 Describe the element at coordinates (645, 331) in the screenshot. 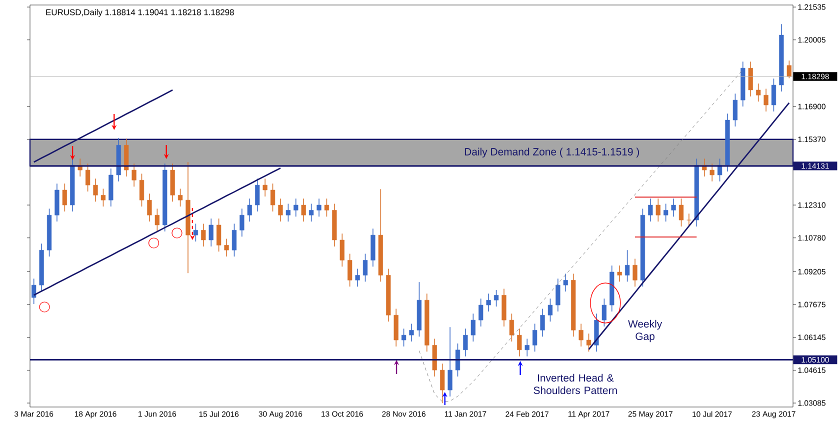

I see `annotation: Weekly Gap` at that location.